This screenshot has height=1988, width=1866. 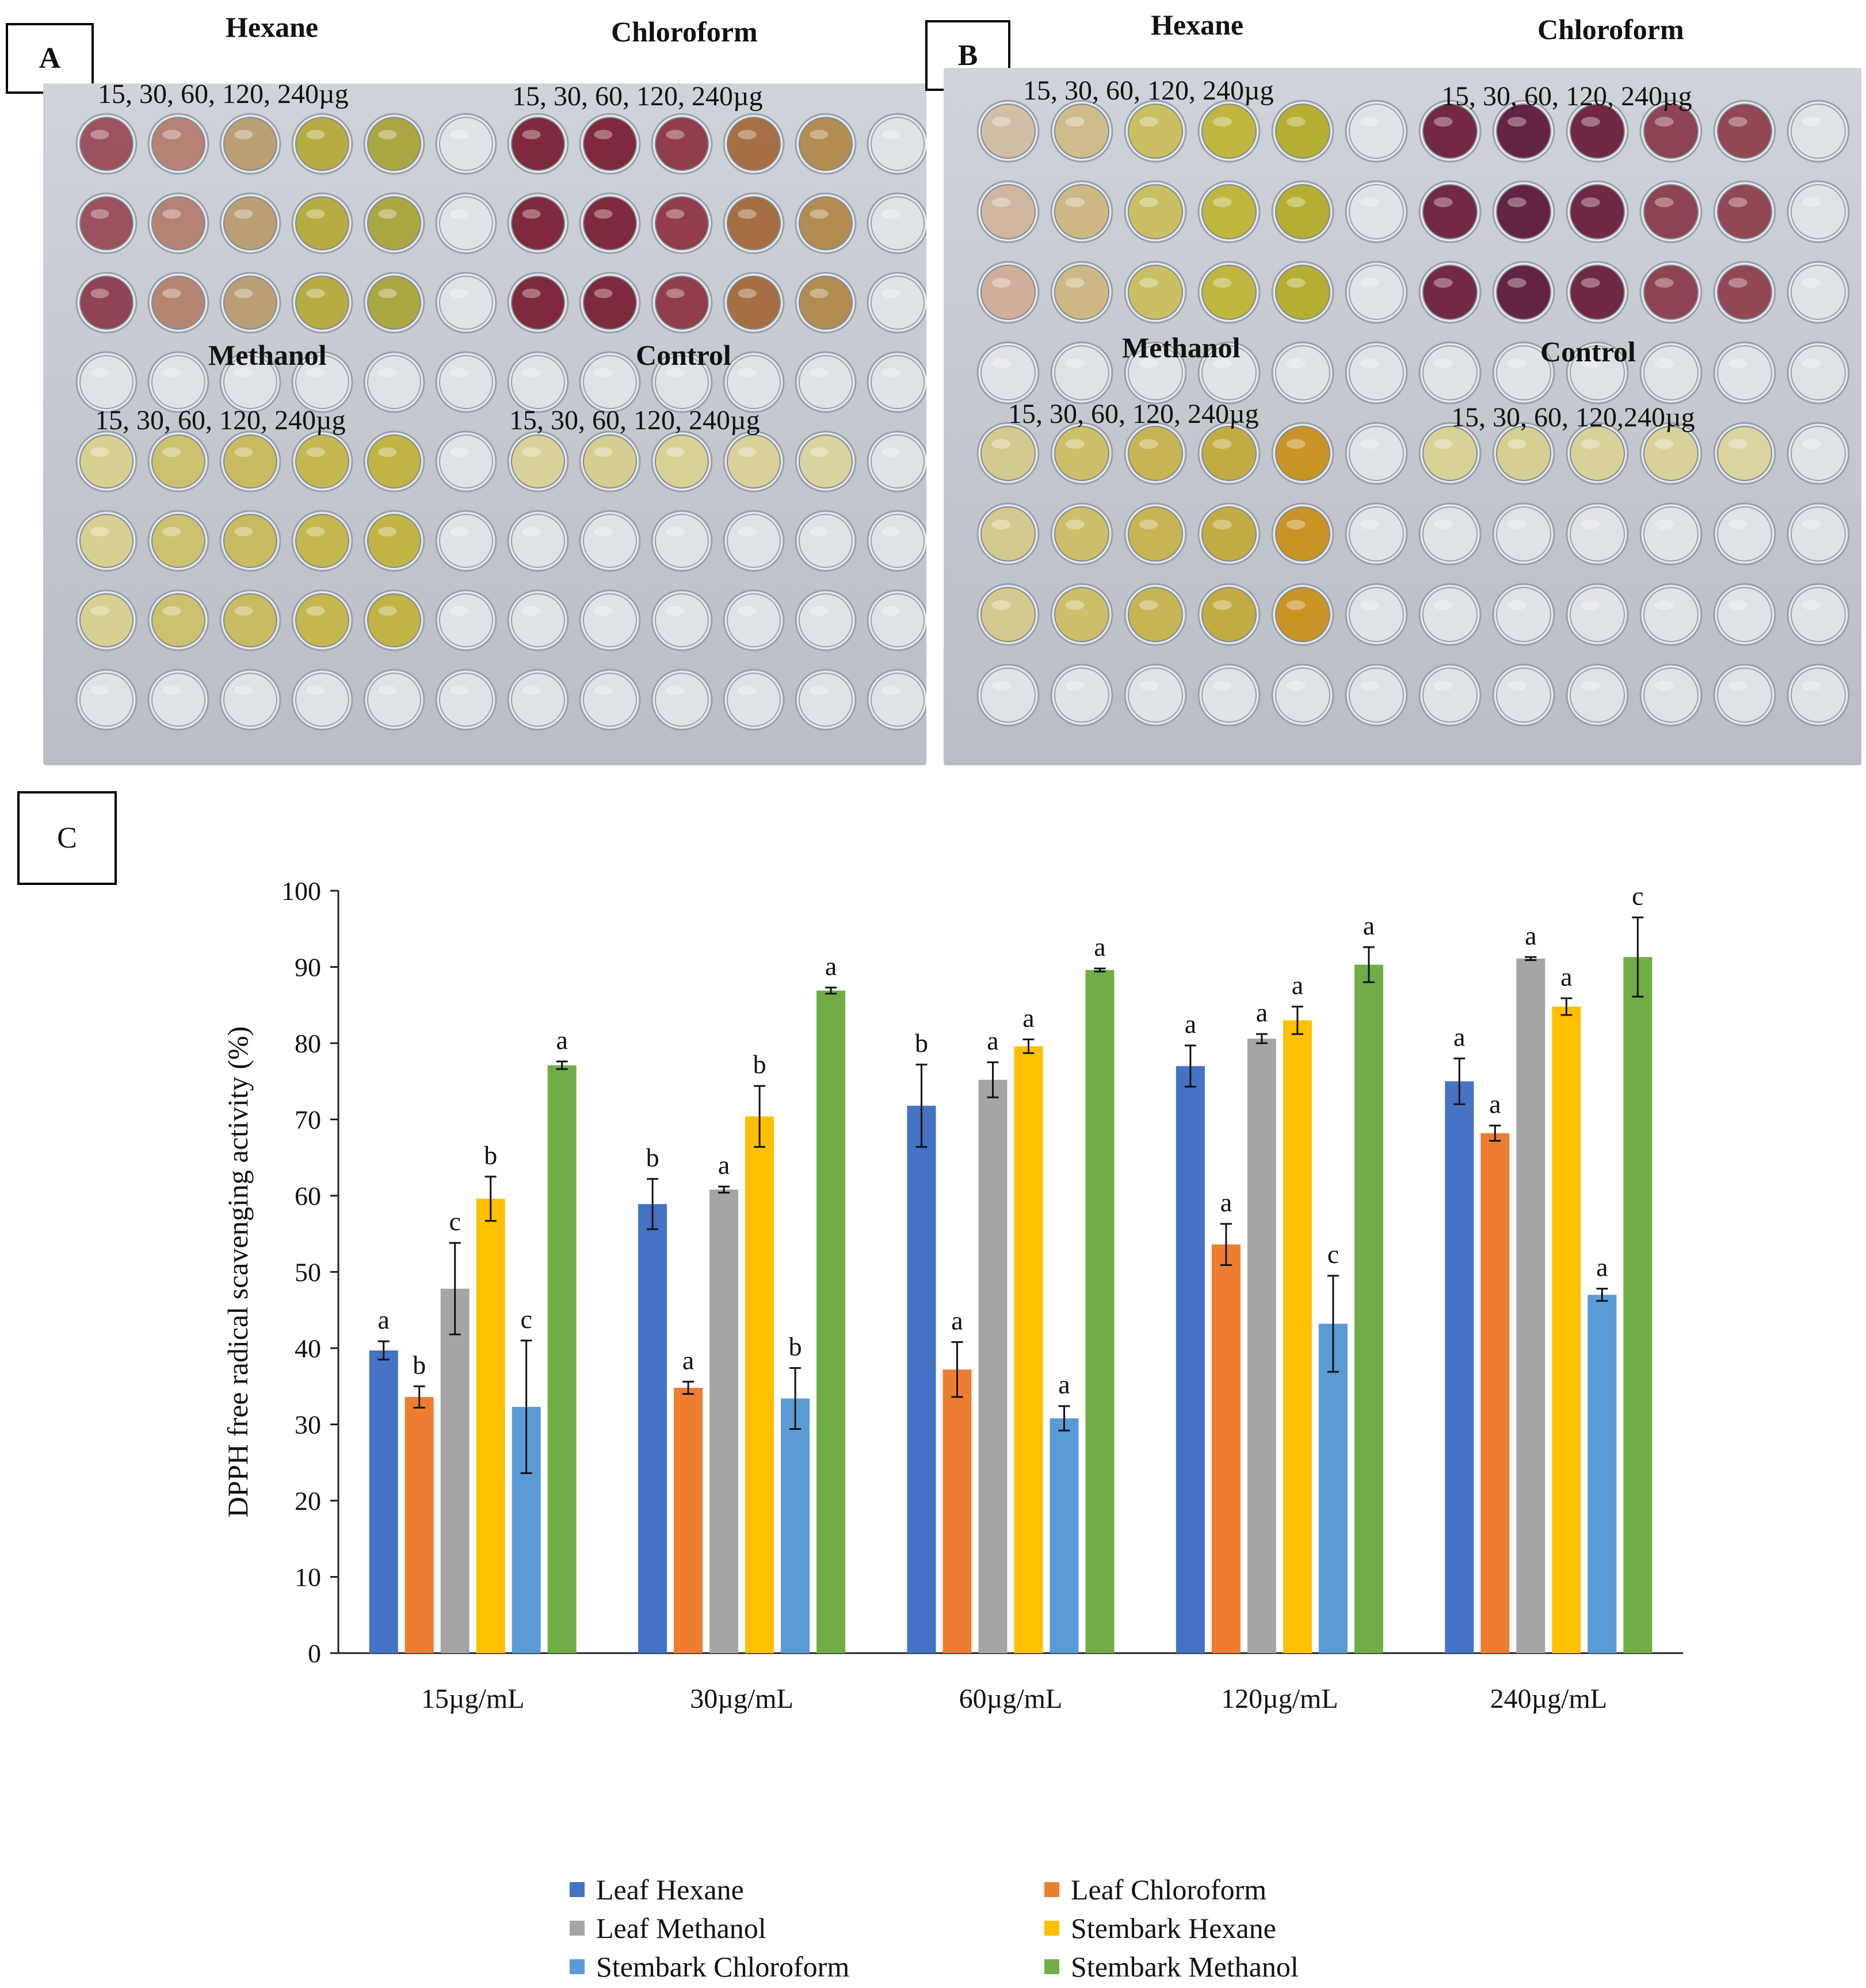 What do you see at coordinates (795, 1346) in the screenshot?
I see `significance-letter: b` at bounding box center [795, 1346].